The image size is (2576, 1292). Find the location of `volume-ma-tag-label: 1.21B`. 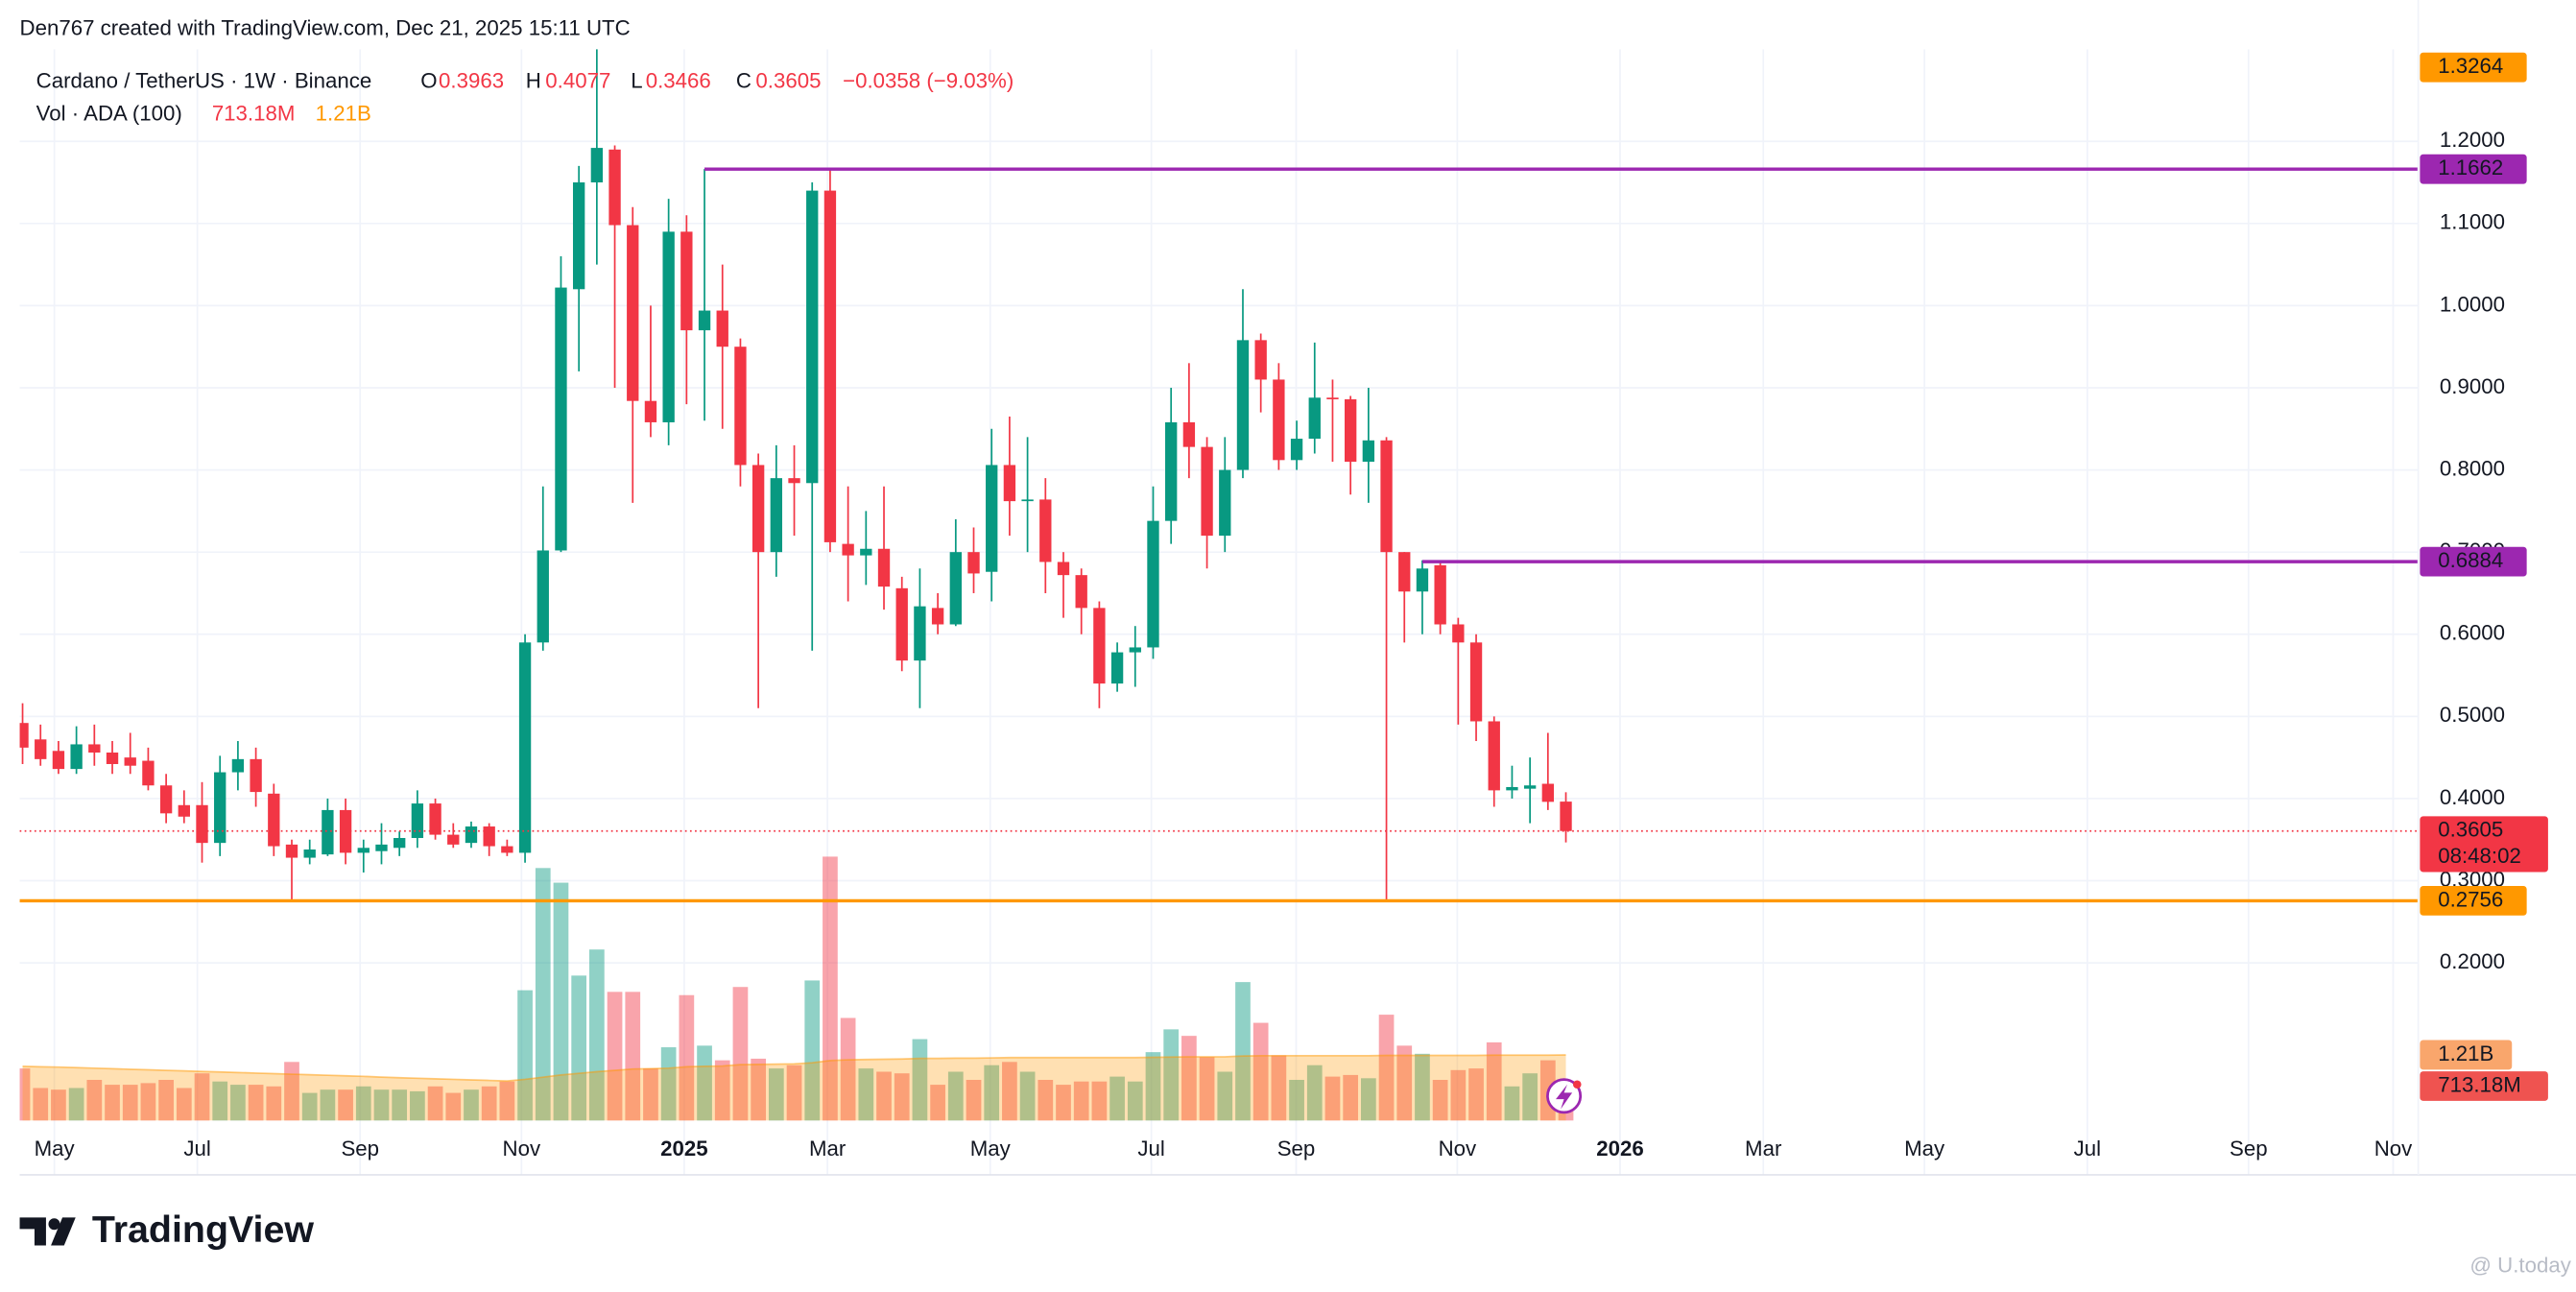

volume-ma-tag-label: 1.21B is located at coordinates (2465, 1053).